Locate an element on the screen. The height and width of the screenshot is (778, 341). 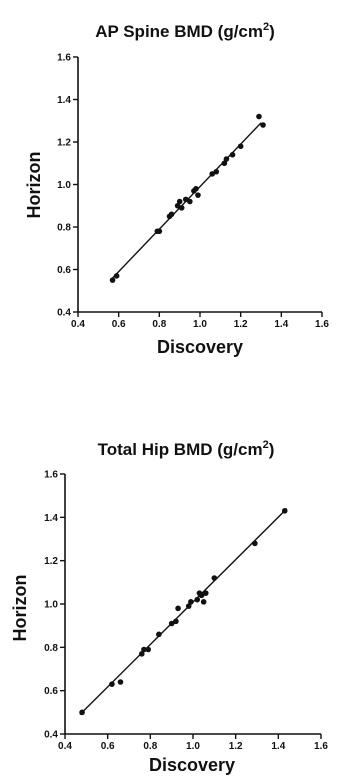
chart-title: AP Spine BMD (g/cm2) is located at coordinates (185, 31).